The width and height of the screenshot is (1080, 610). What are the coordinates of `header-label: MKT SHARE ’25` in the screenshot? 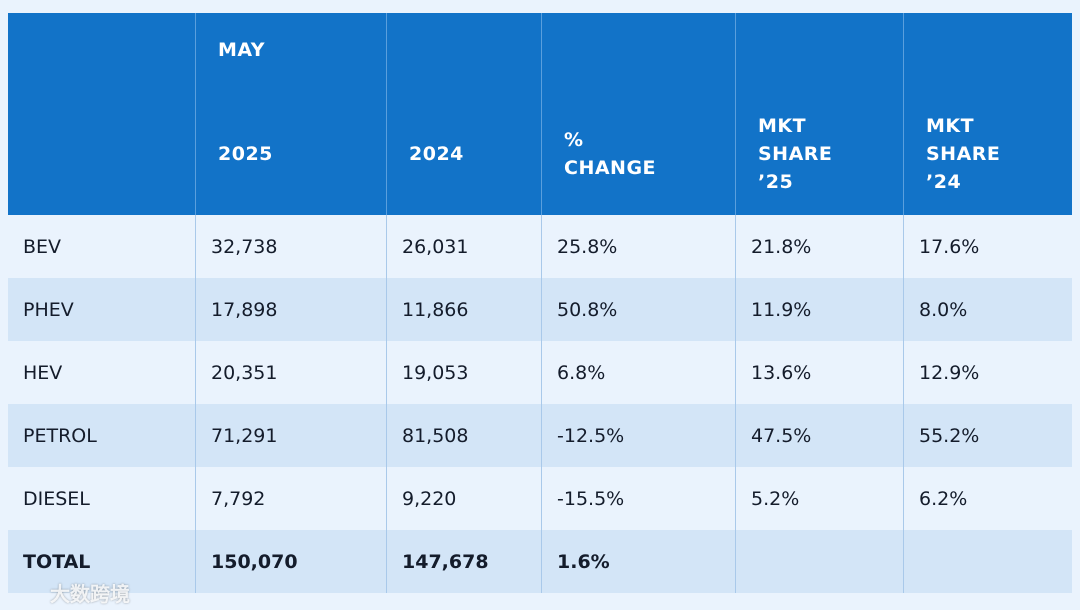 It's located at (795, 154).